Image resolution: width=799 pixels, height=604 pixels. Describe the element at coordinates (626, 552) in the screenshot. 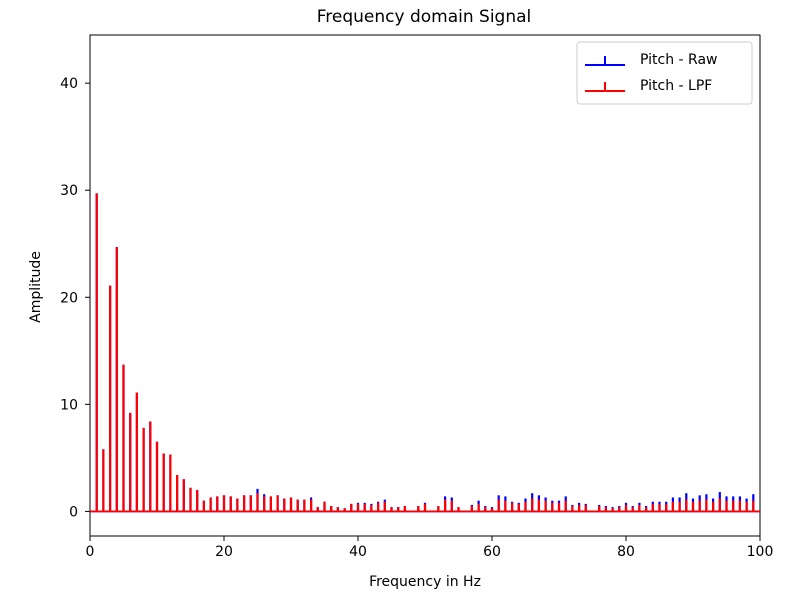

I see `x-tick-label: 80` at that location.